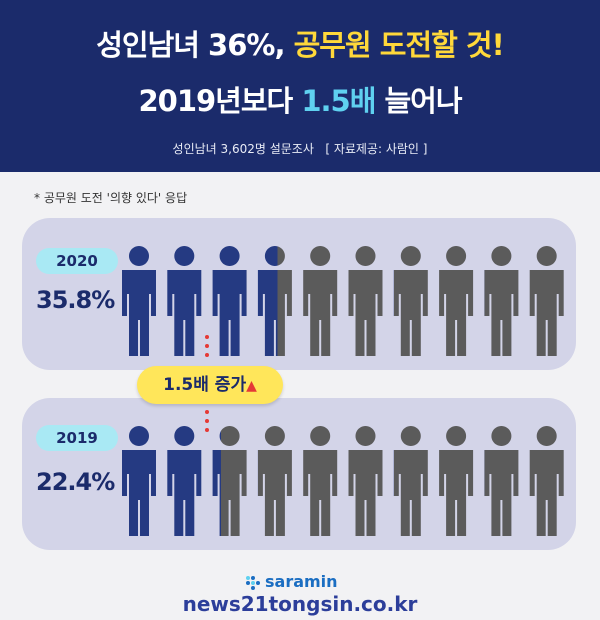 The width and height of the screenshot is (600, 620). Describe the element at coordinates (111, 198) in the screenshot. I see `footnote: * 공무원 도전 '의향 있다' 응답` at that location.